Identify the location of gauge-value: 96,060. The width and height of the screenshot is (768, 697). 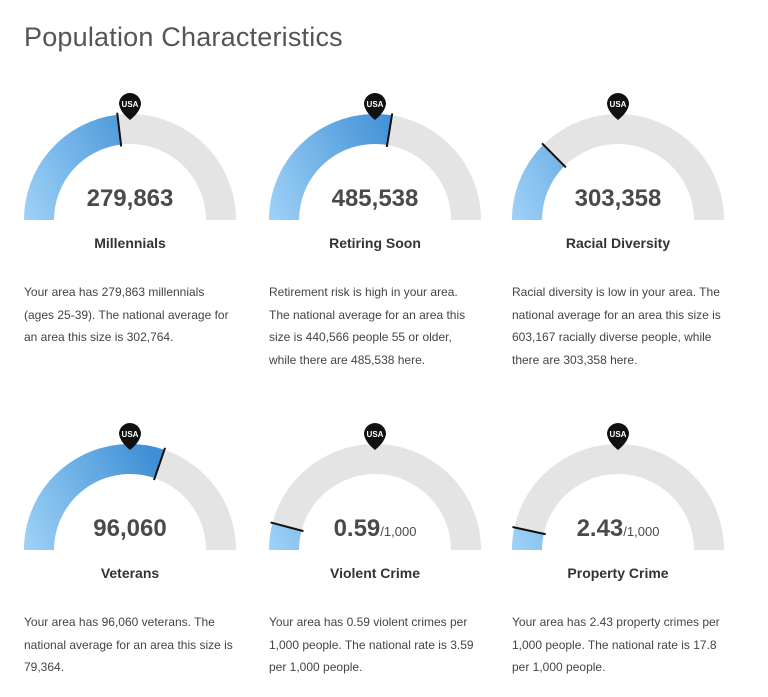
(130, 528).